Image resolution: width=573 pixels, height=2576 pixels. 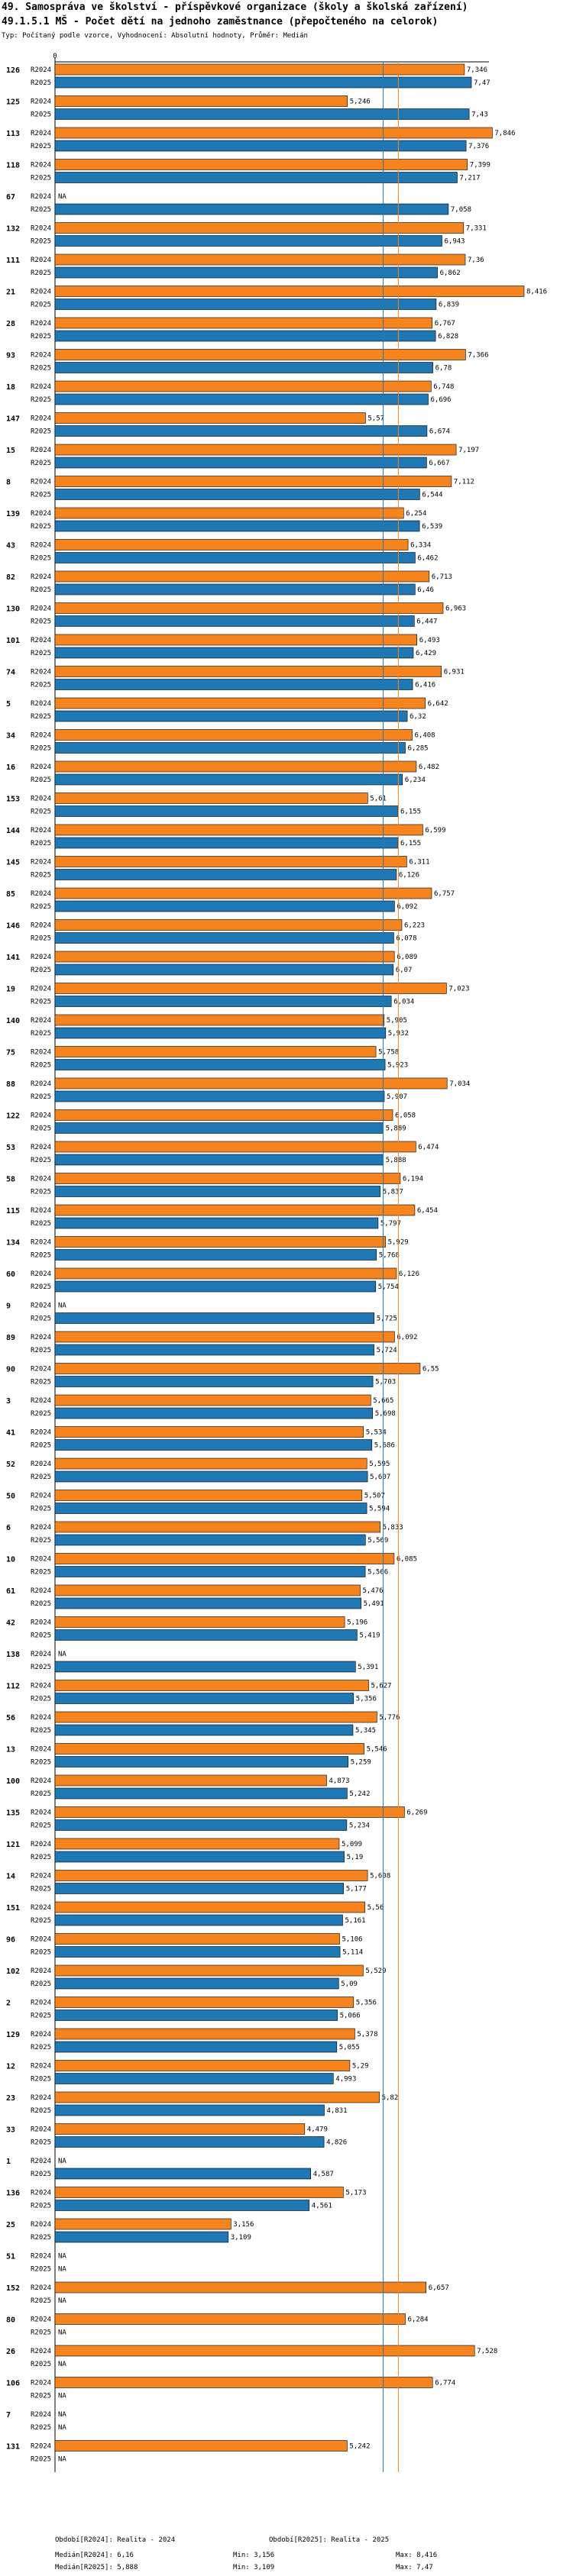 I want to click on category-label: 2, so click(x=8, y=2004).